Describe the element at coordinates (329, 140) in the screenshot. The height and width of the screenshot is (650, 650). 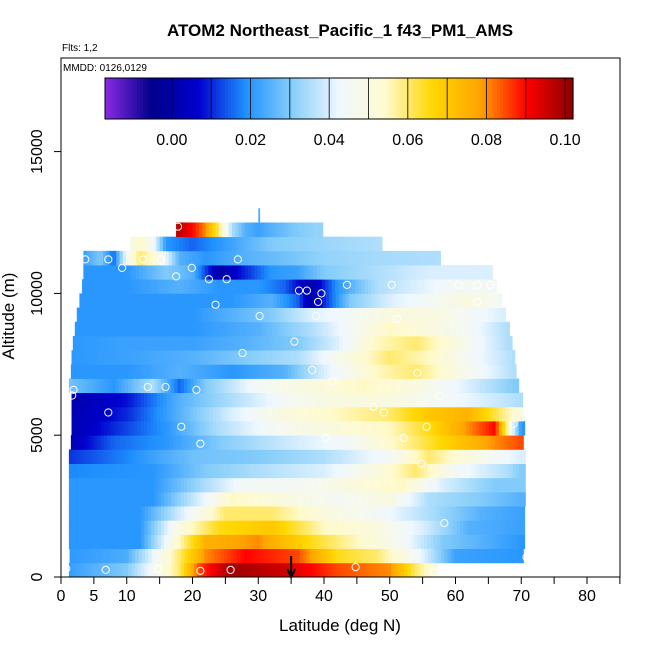
I see `colorbar-tick-label: 0.04` at that location.